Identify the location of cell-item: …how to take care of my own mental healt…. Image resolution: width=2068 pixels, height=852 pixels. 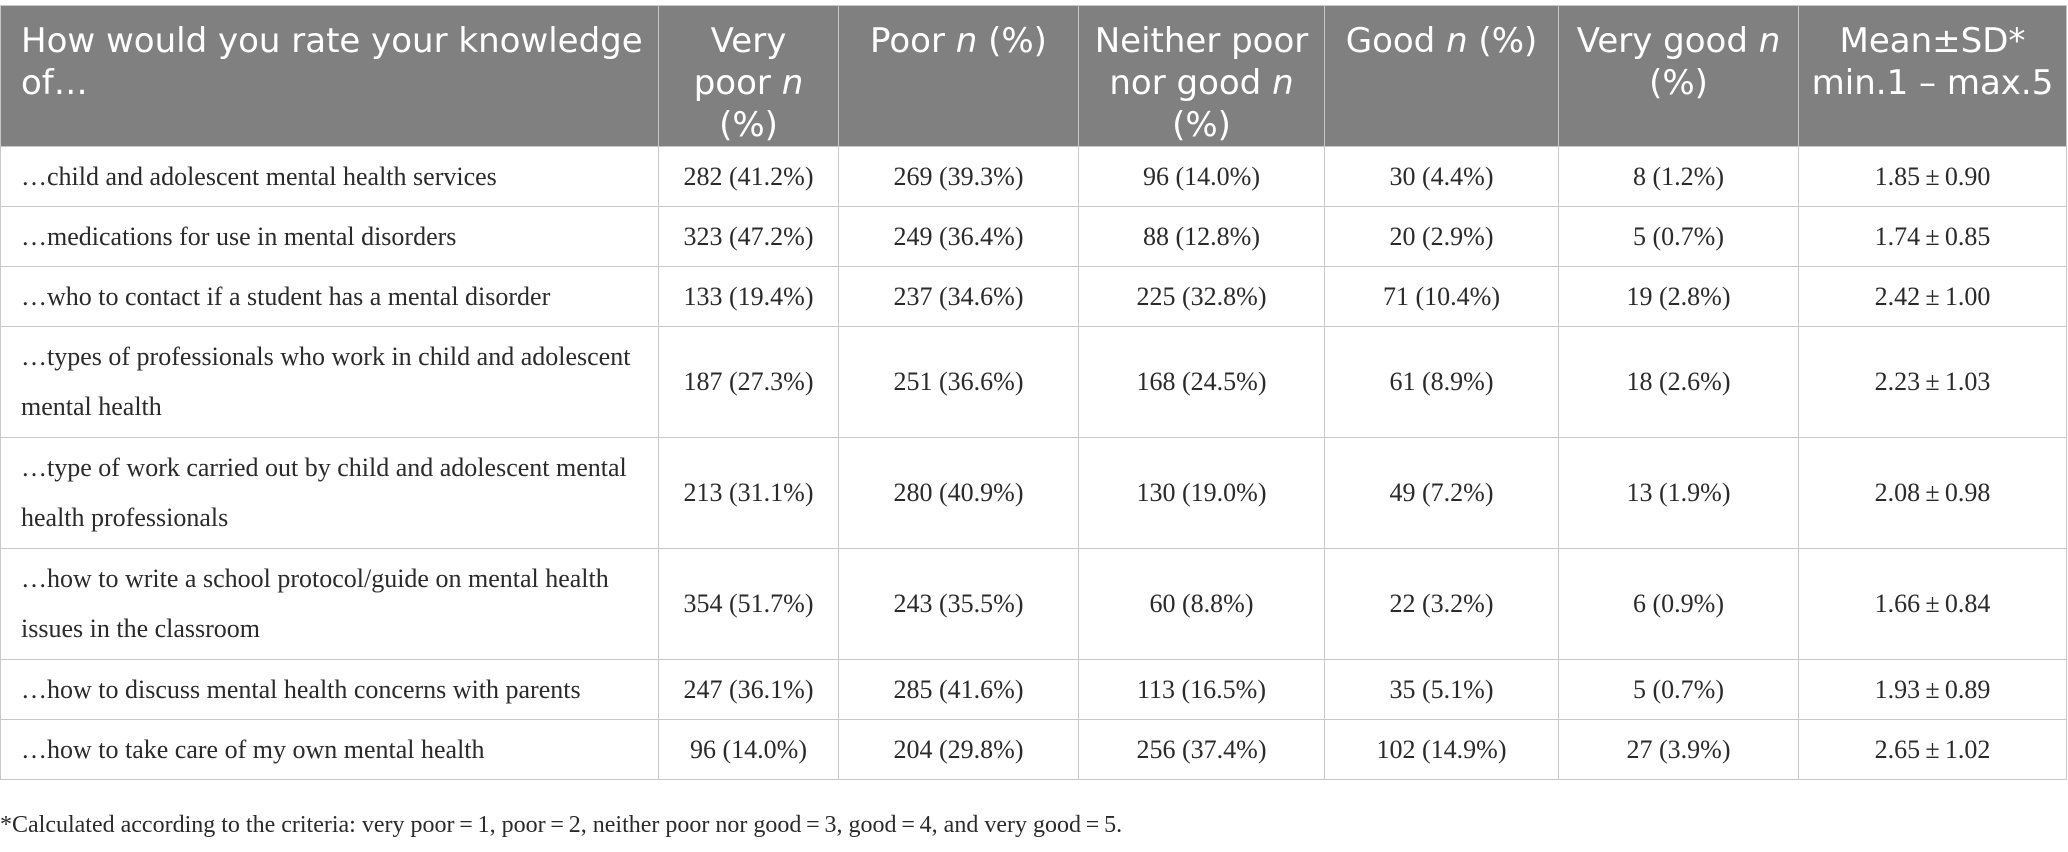
(329, 749).